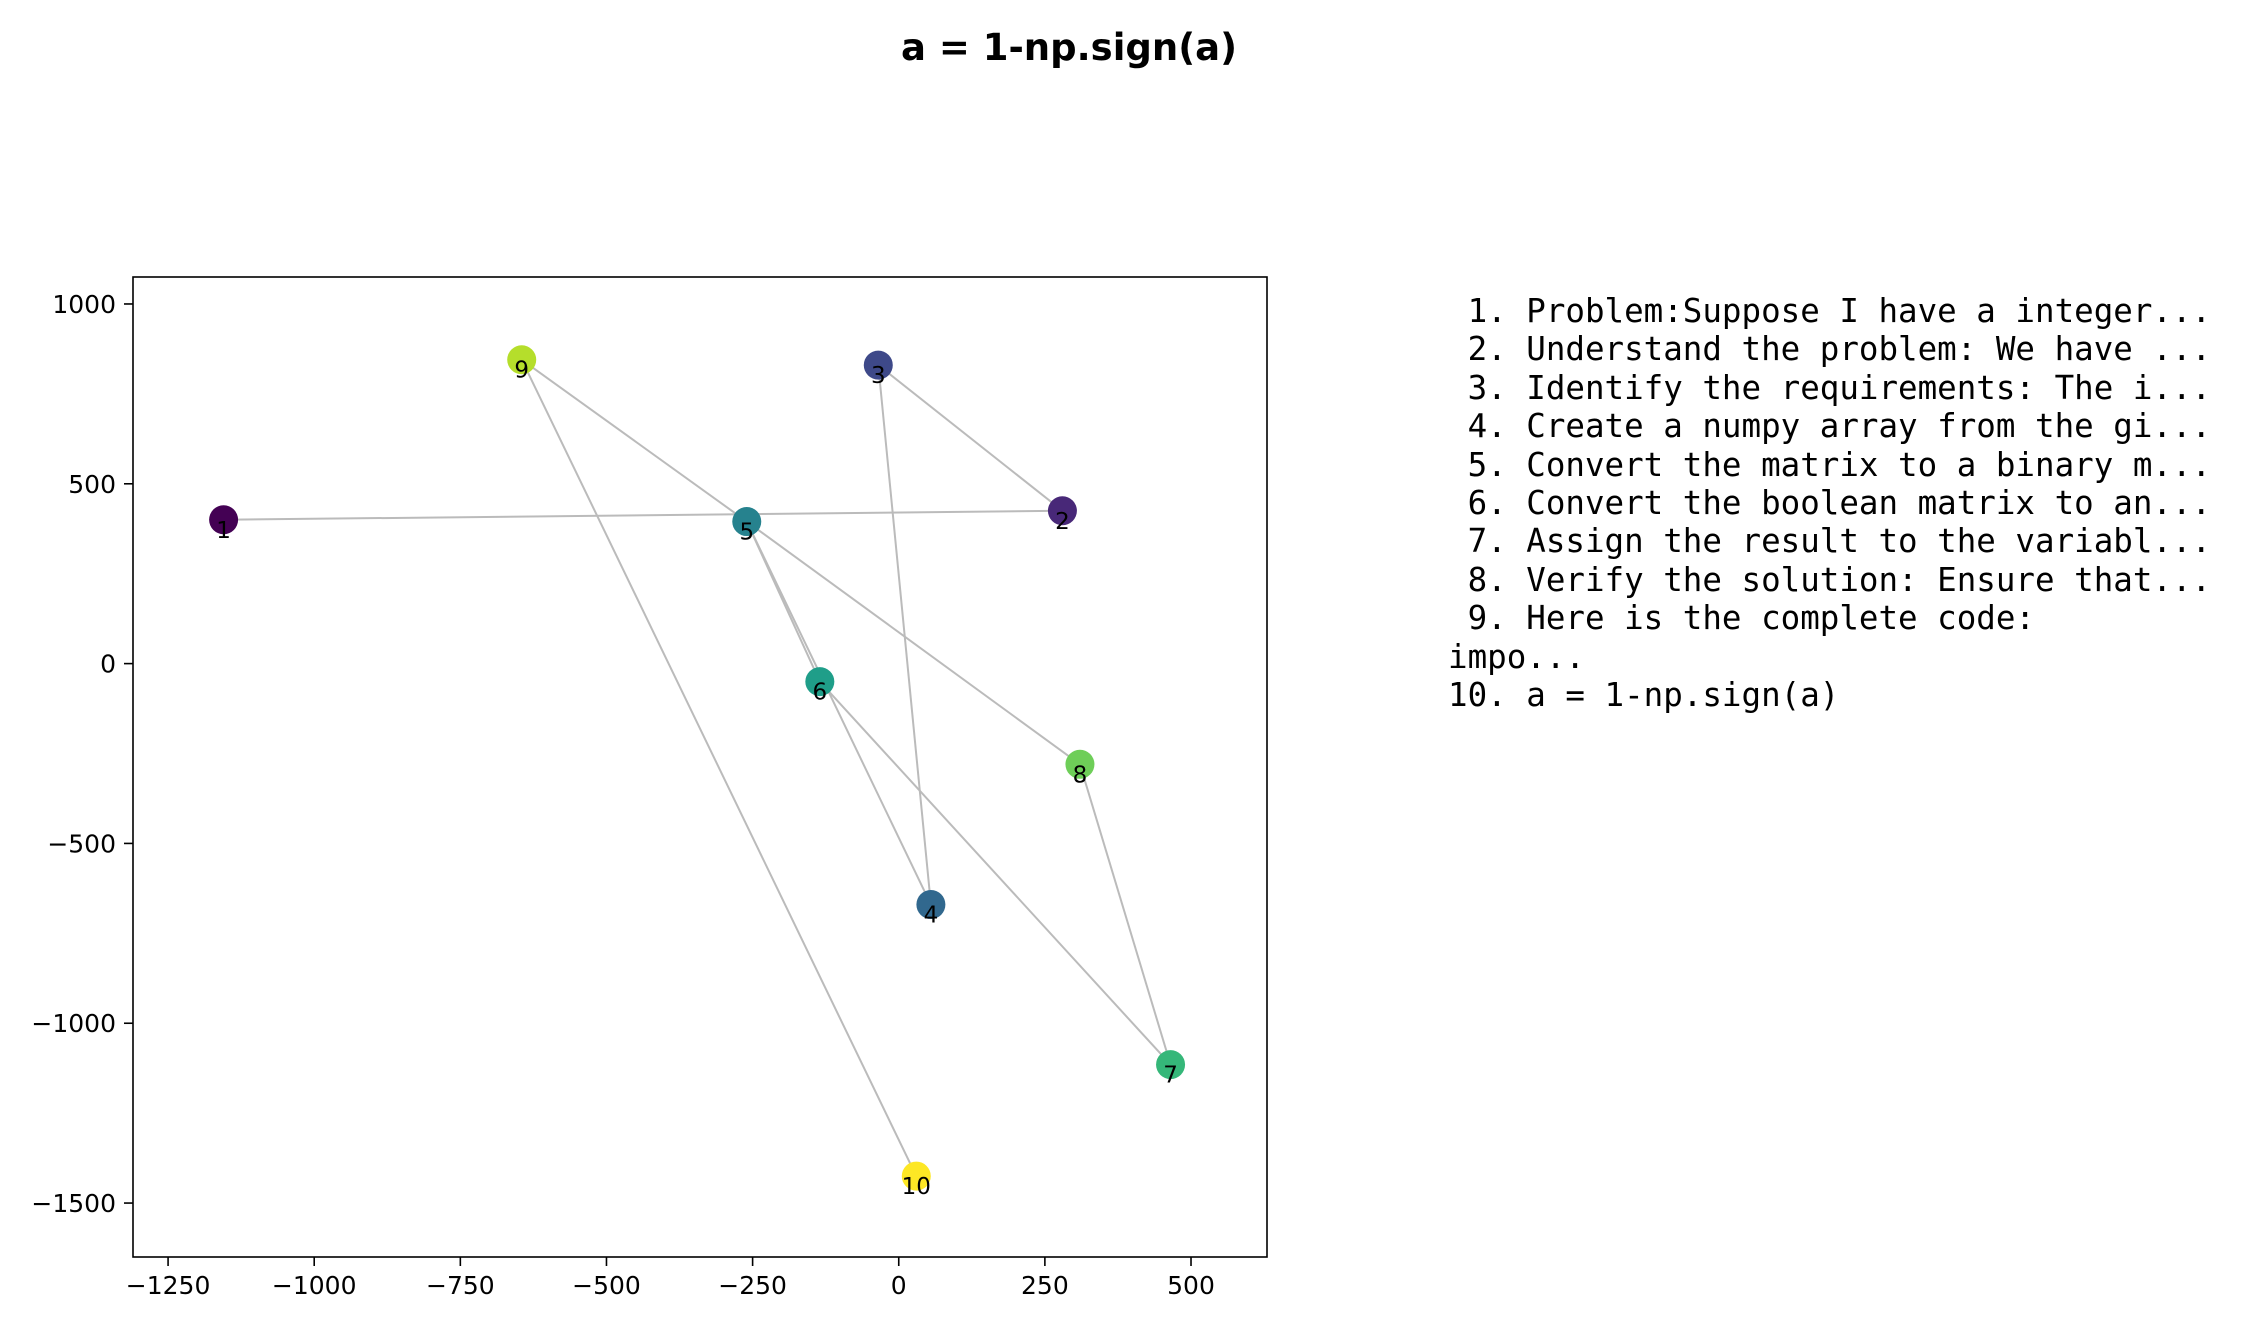  Describe the element at coordinates (899, 1285) in the screenshot. I see `x-tick-label: 0` at that location.